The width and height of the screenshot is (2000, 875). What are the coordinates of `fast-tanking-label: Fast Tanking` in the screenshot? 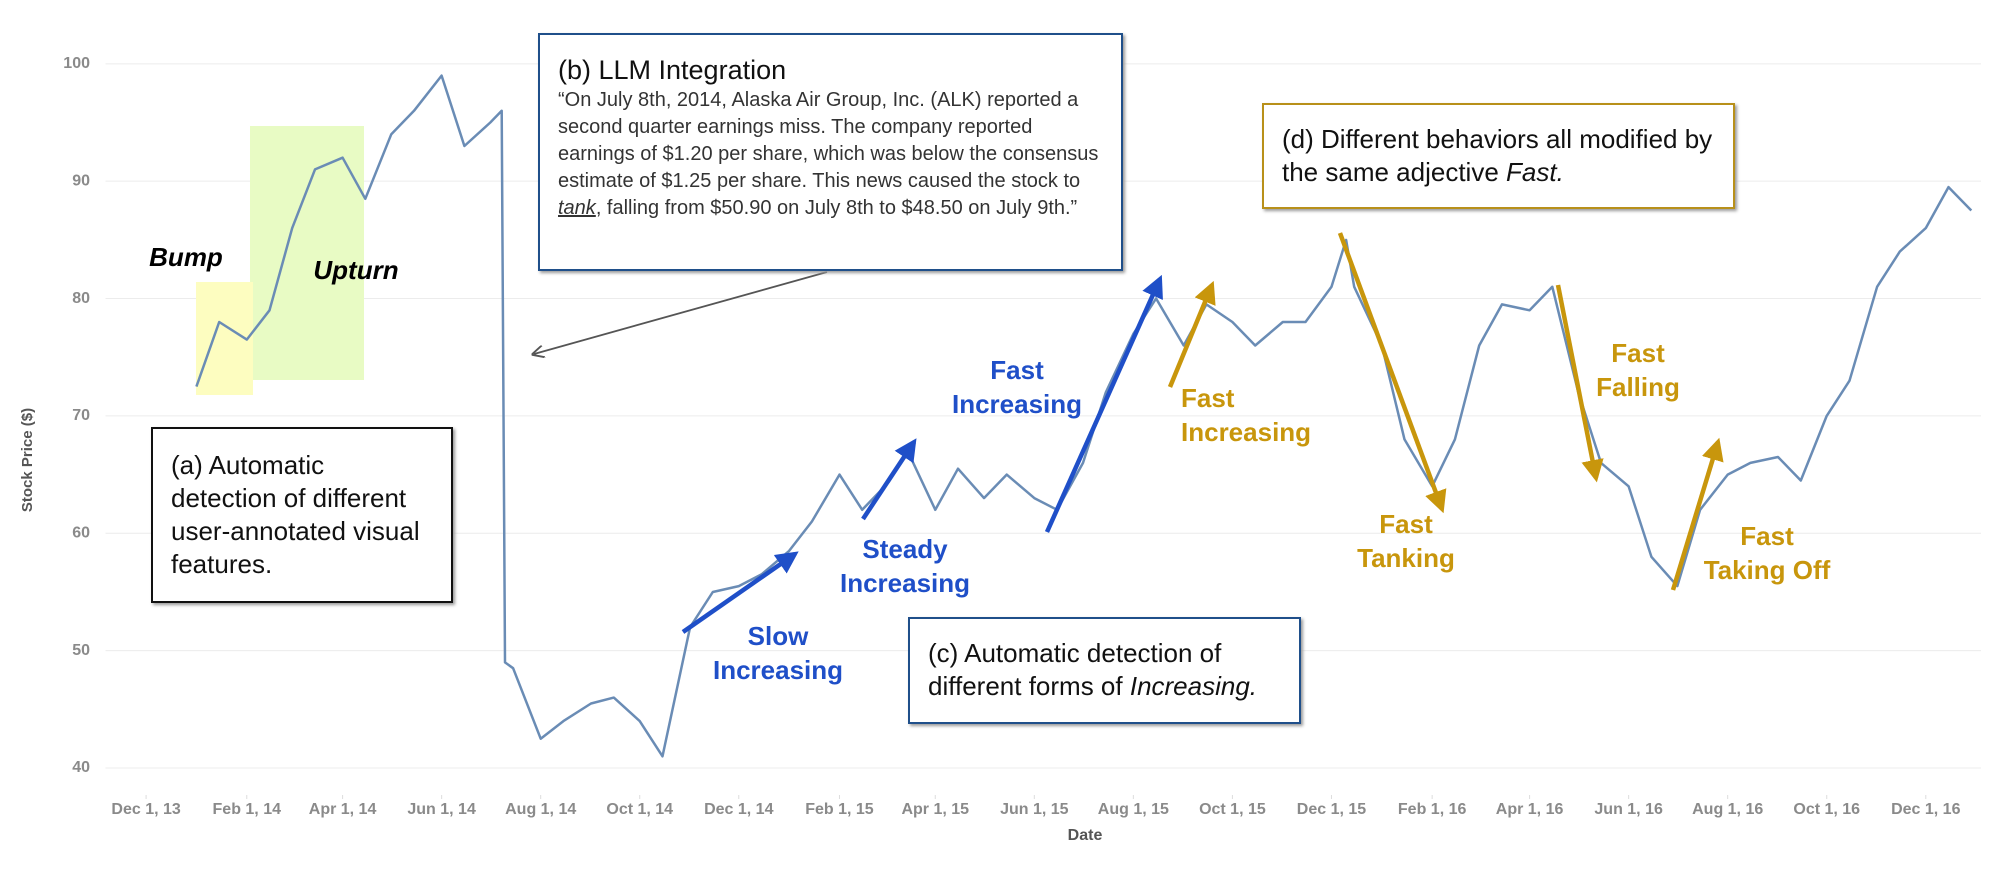 It's located at (1406, 541).